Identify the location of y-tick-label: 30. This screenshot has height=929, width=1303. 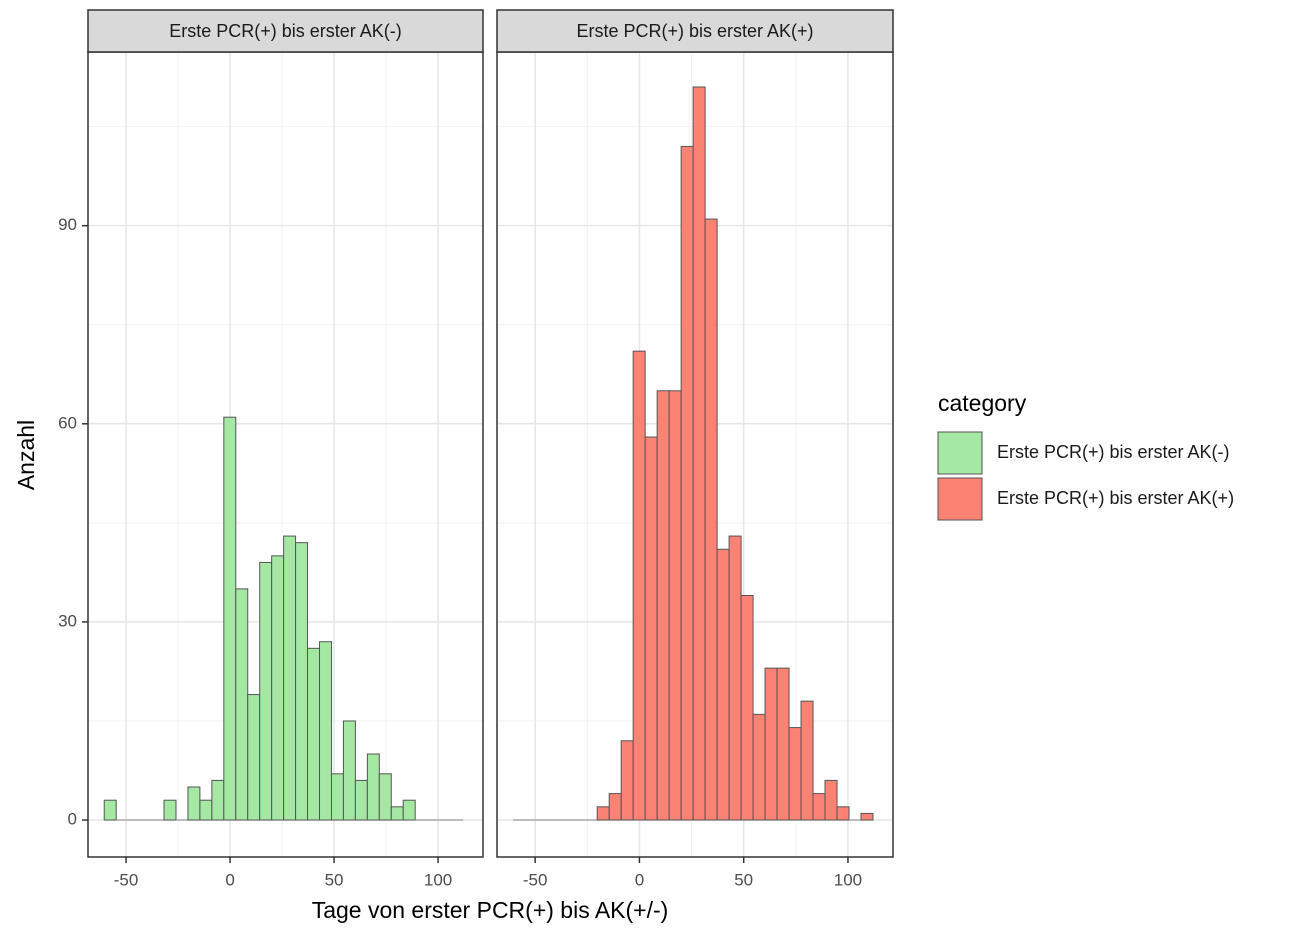
(67, 620).